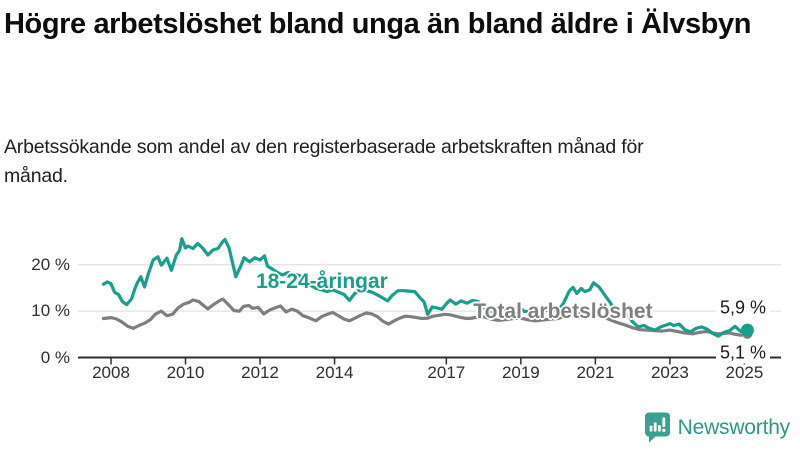 Image resolution: width=800 pixels, height=450 pixels. Describe the element at coordinates (747, 330) in the screenshot. I see `series-end-dot-18-24-åringar` at that location.